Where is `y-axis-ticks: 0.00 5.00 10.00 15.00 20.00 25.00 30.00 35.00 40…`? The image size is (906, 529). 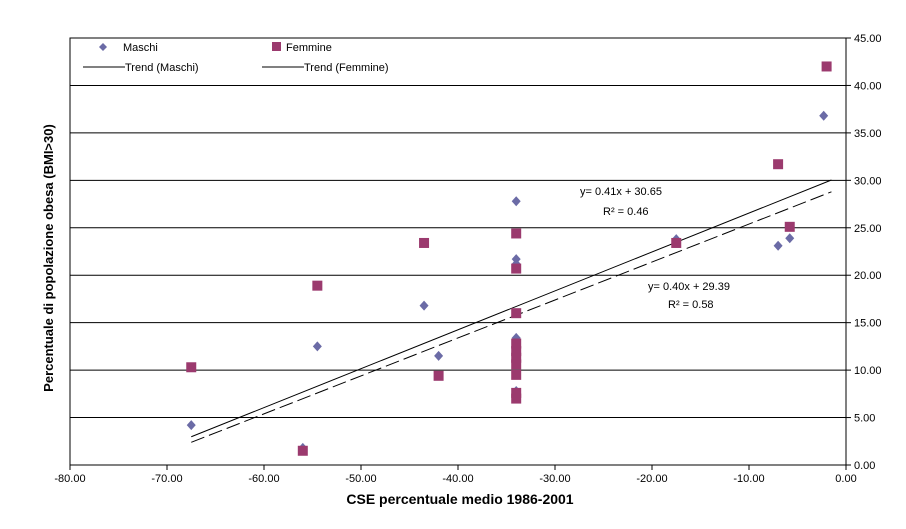
y-axis-ticks: 0.00 5.00 10.00 15.00 20.00 25.00 30.00 35.00 40… is located at coordinates (864, 252).